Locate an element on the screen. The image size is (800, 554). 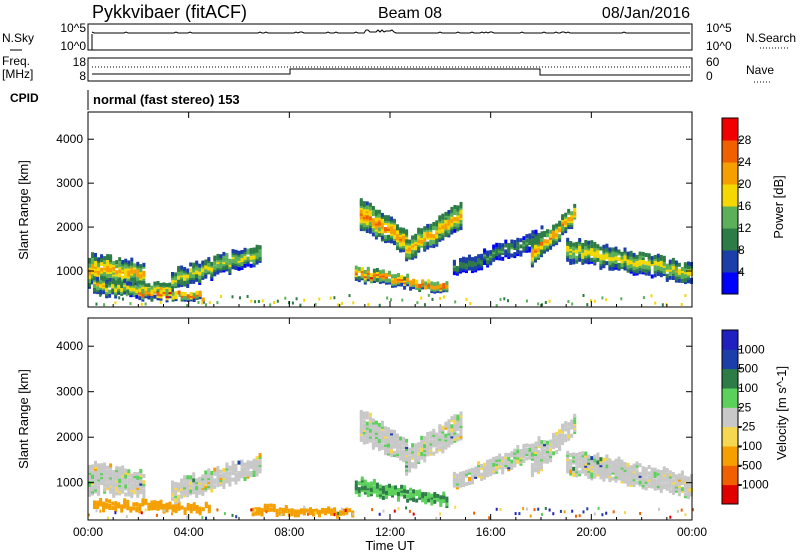
colorbar-segment is located at coordinates (730, 359).